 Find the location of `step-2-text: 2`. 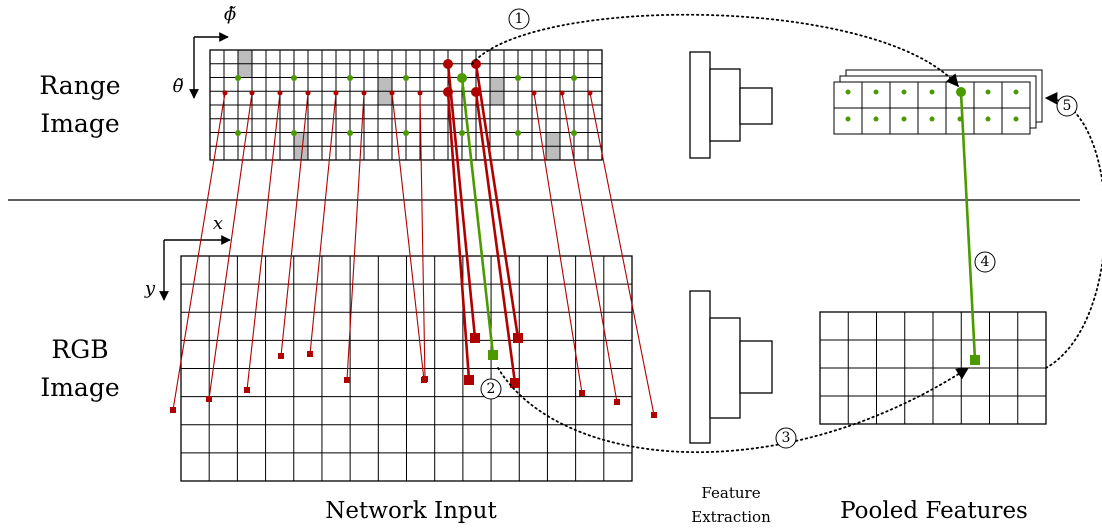

step-2-text: 2 is located at coordinates (491, 389).